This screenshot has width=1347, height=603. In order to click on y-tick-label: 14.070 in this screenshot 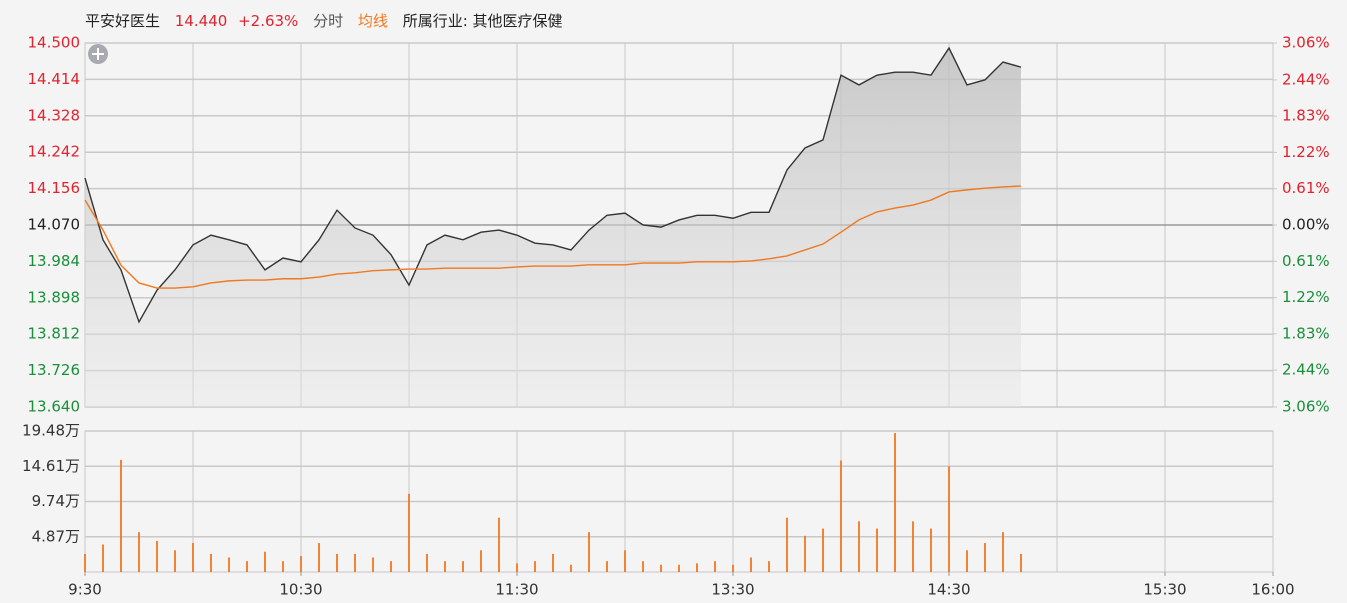, I will do `click(54, 225)`.